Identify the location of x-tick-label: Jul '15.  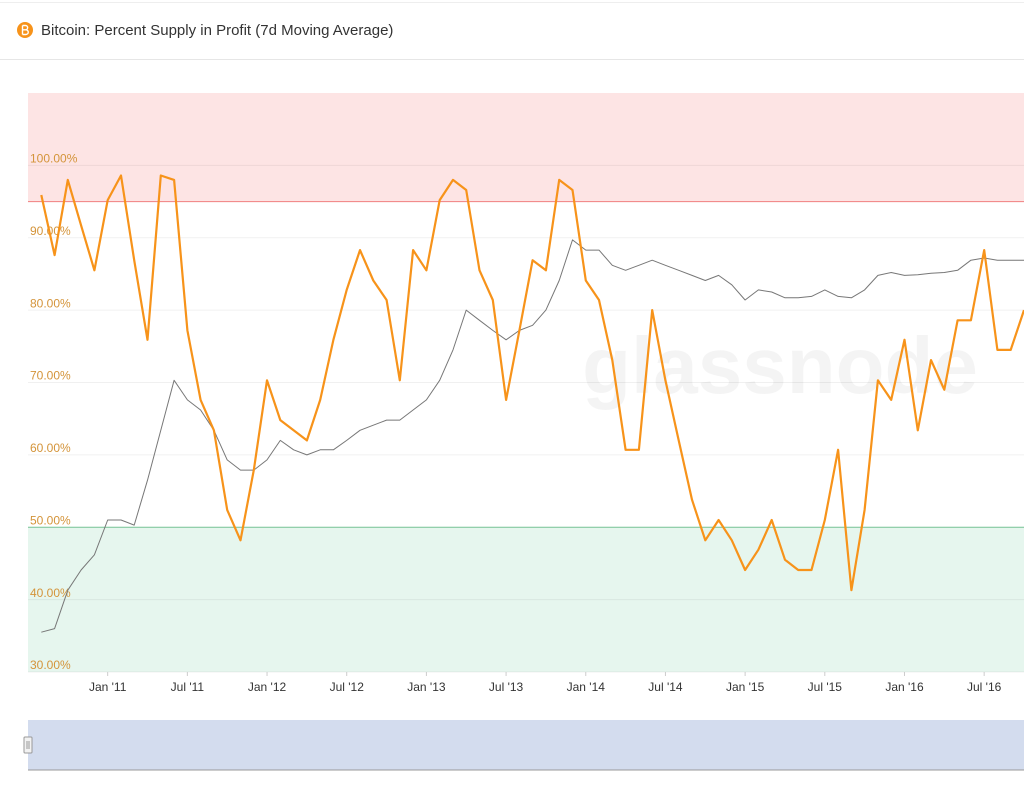
(825, 687).